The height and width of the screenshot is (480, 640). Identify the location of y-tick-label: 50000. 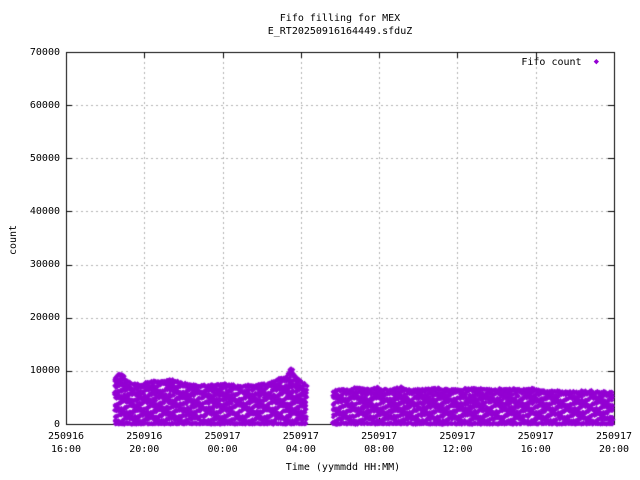
(44, 158).